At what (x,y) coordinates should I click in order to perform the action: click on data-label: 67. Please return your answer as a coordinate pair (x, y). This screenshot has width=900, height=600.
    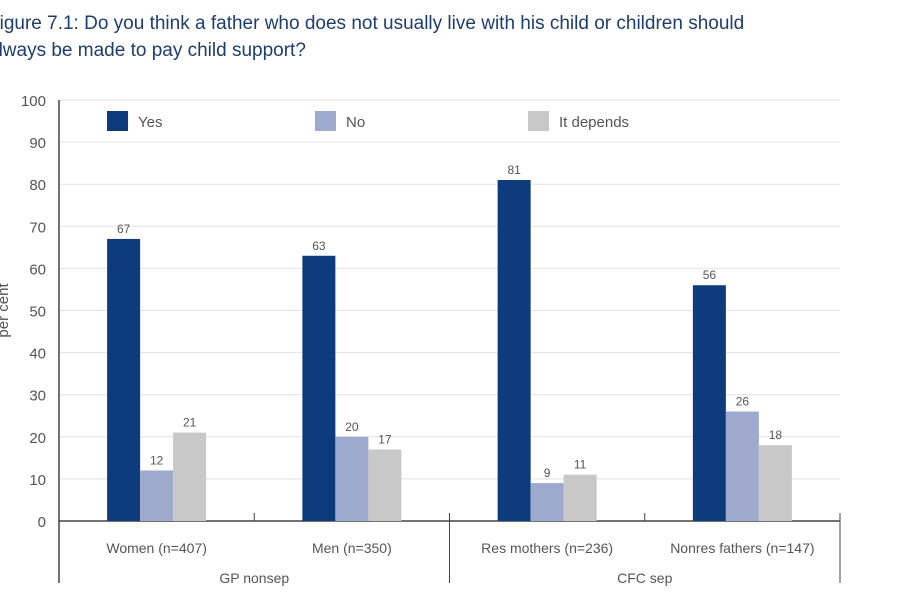
    Looking at the image, I should click on (124, 229).